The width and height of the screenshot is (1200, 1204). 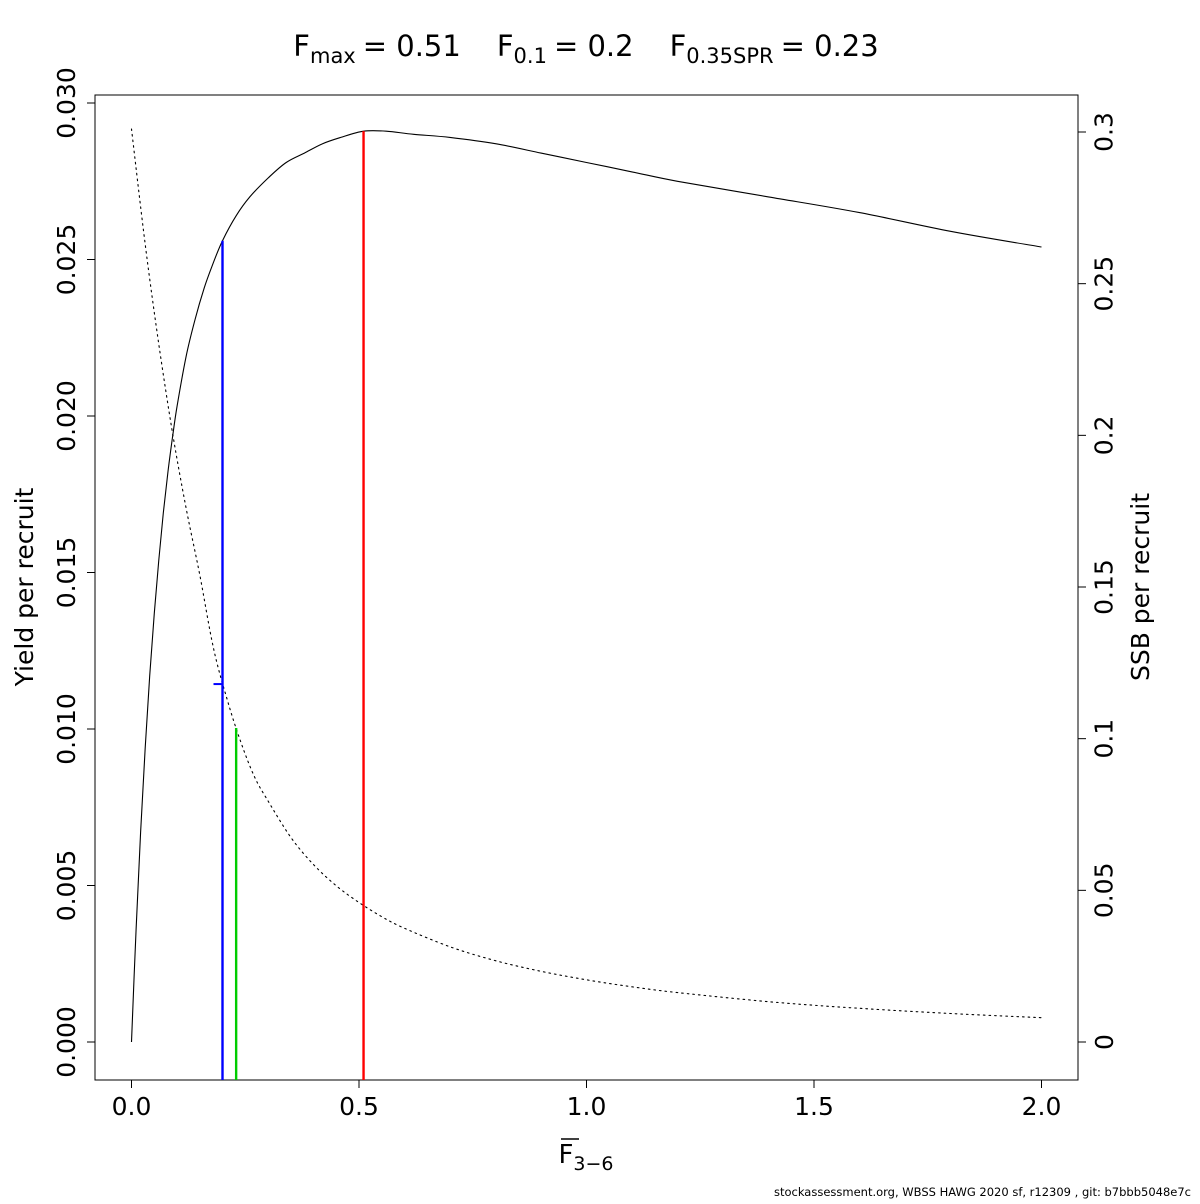 I want to click on y-right-tick-label: 0.2, so click(x=1104, y=435).